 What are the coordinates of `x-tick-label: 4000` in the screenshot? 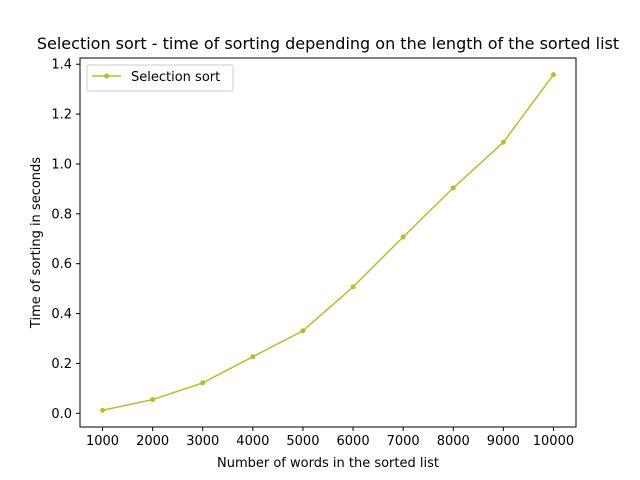 It's located at (252, 441).